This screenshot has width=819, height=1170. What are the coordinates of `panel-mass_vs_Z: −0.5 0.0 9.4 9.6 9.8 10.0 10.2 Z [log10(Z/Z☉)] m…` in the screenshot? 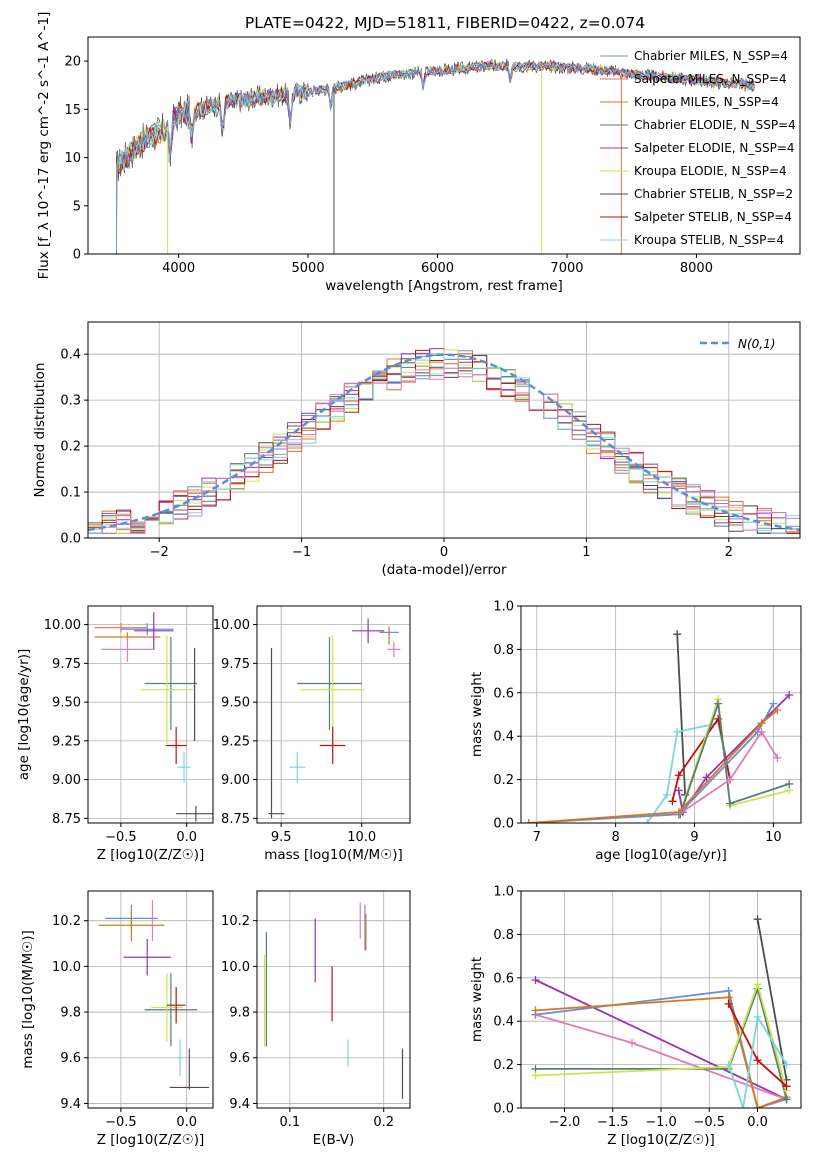 It's located at (117, 1019).